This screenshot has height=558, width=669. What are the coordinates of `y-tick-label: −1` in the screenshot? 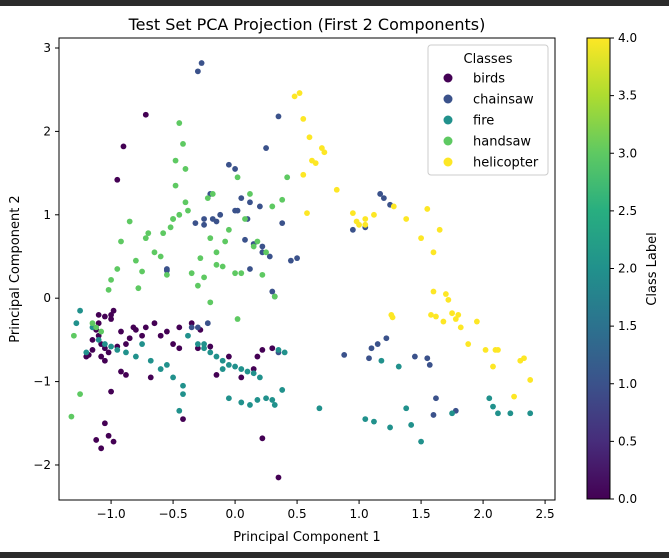 It's located at (42, 382).